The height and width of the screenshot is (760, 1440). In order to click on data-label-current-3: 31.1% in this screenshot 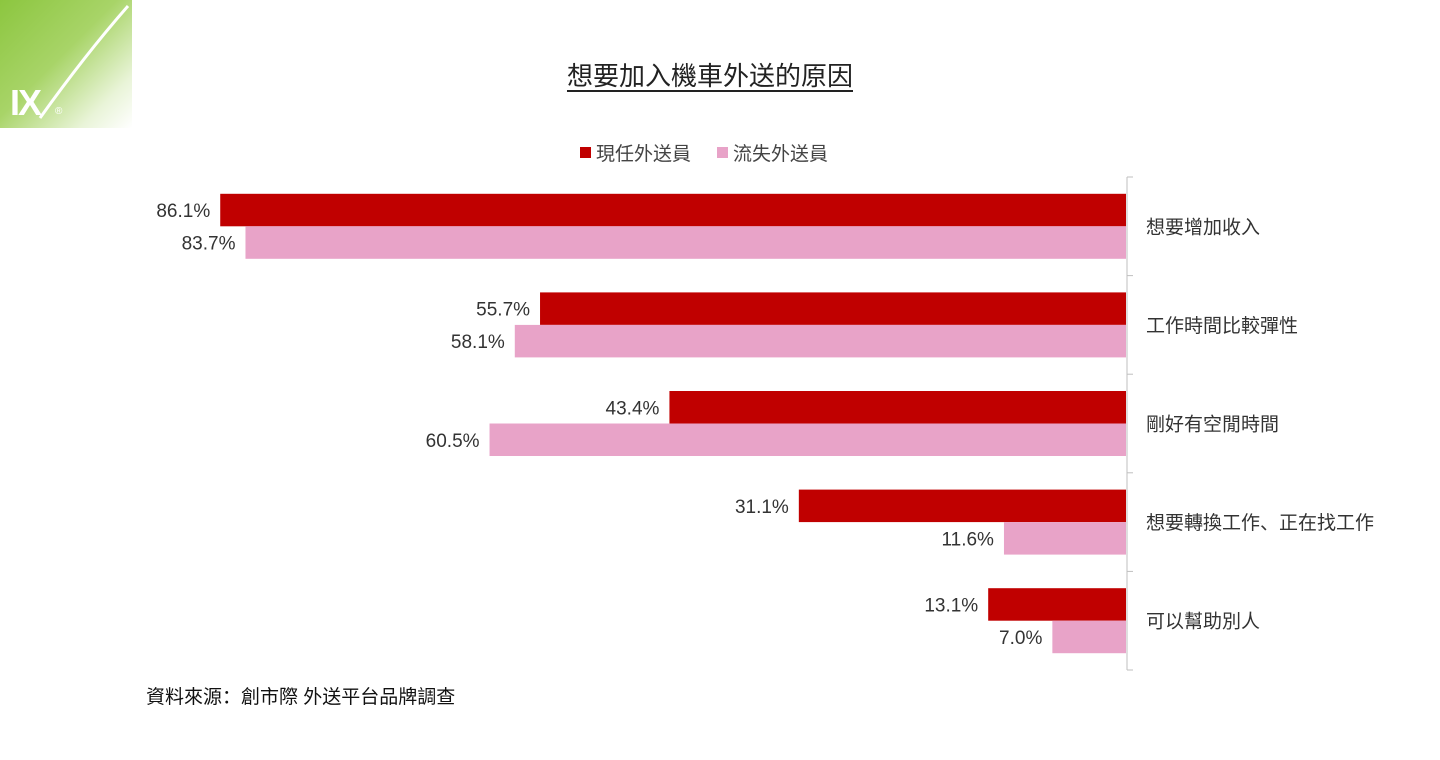, I will do `click(762, 507)`.